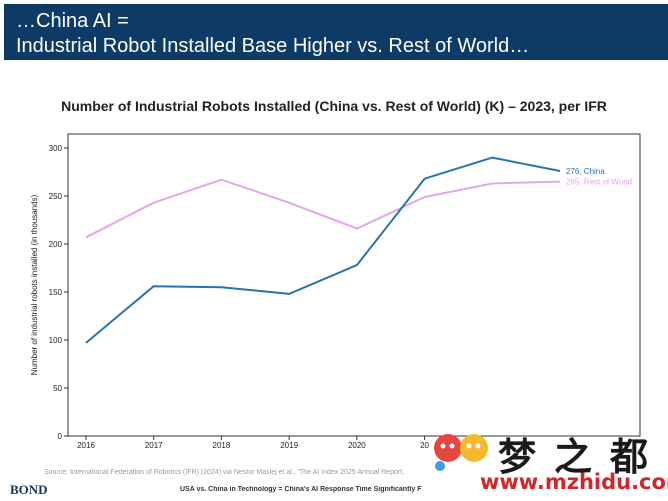 This screenshot has height=501, width=668. Describe the element at coordinates (56, 244) in the screenshot. I see `y-tick-label: 200` at that location.